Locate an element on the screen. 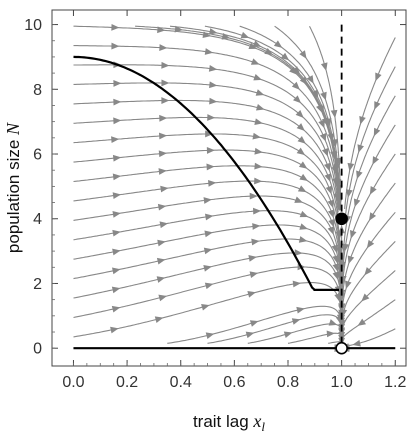  y-tick-label: 4 is located at coordinates (37, 219).